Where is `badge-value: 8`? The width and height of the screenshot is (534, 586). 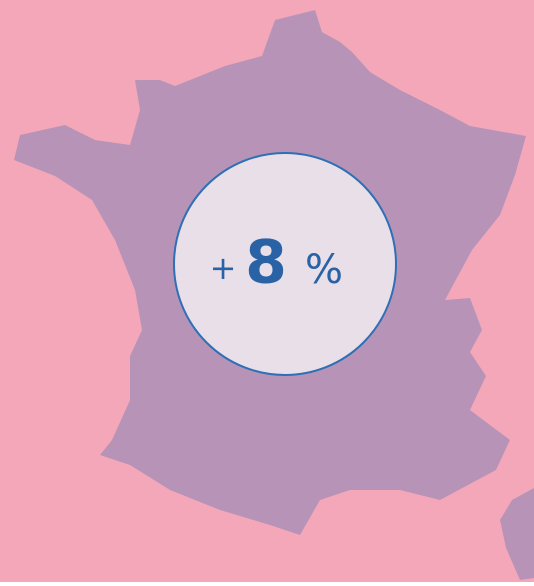 badge-value: 8 is located at coordinates (266, 263).